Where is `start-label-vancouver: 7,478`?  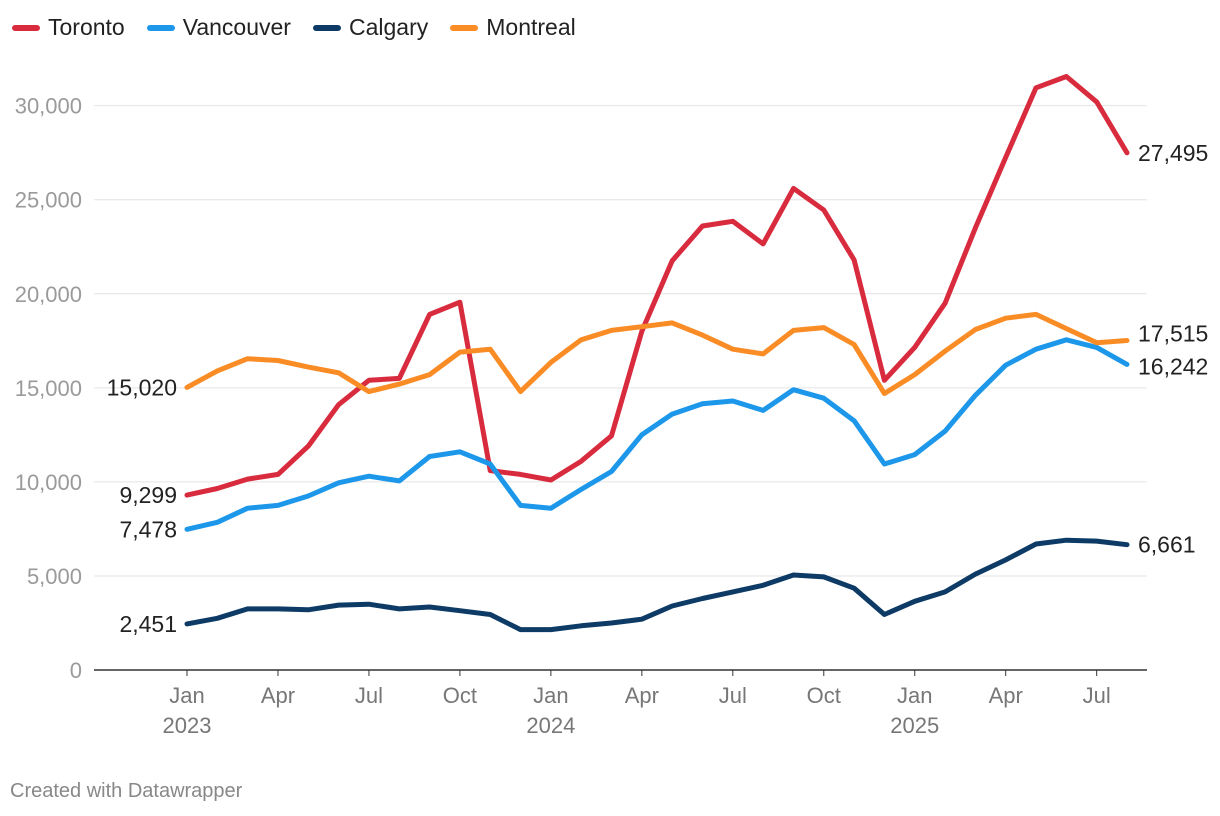 start-label-vancouver: 7,478 is located at coordinates (148, 529).